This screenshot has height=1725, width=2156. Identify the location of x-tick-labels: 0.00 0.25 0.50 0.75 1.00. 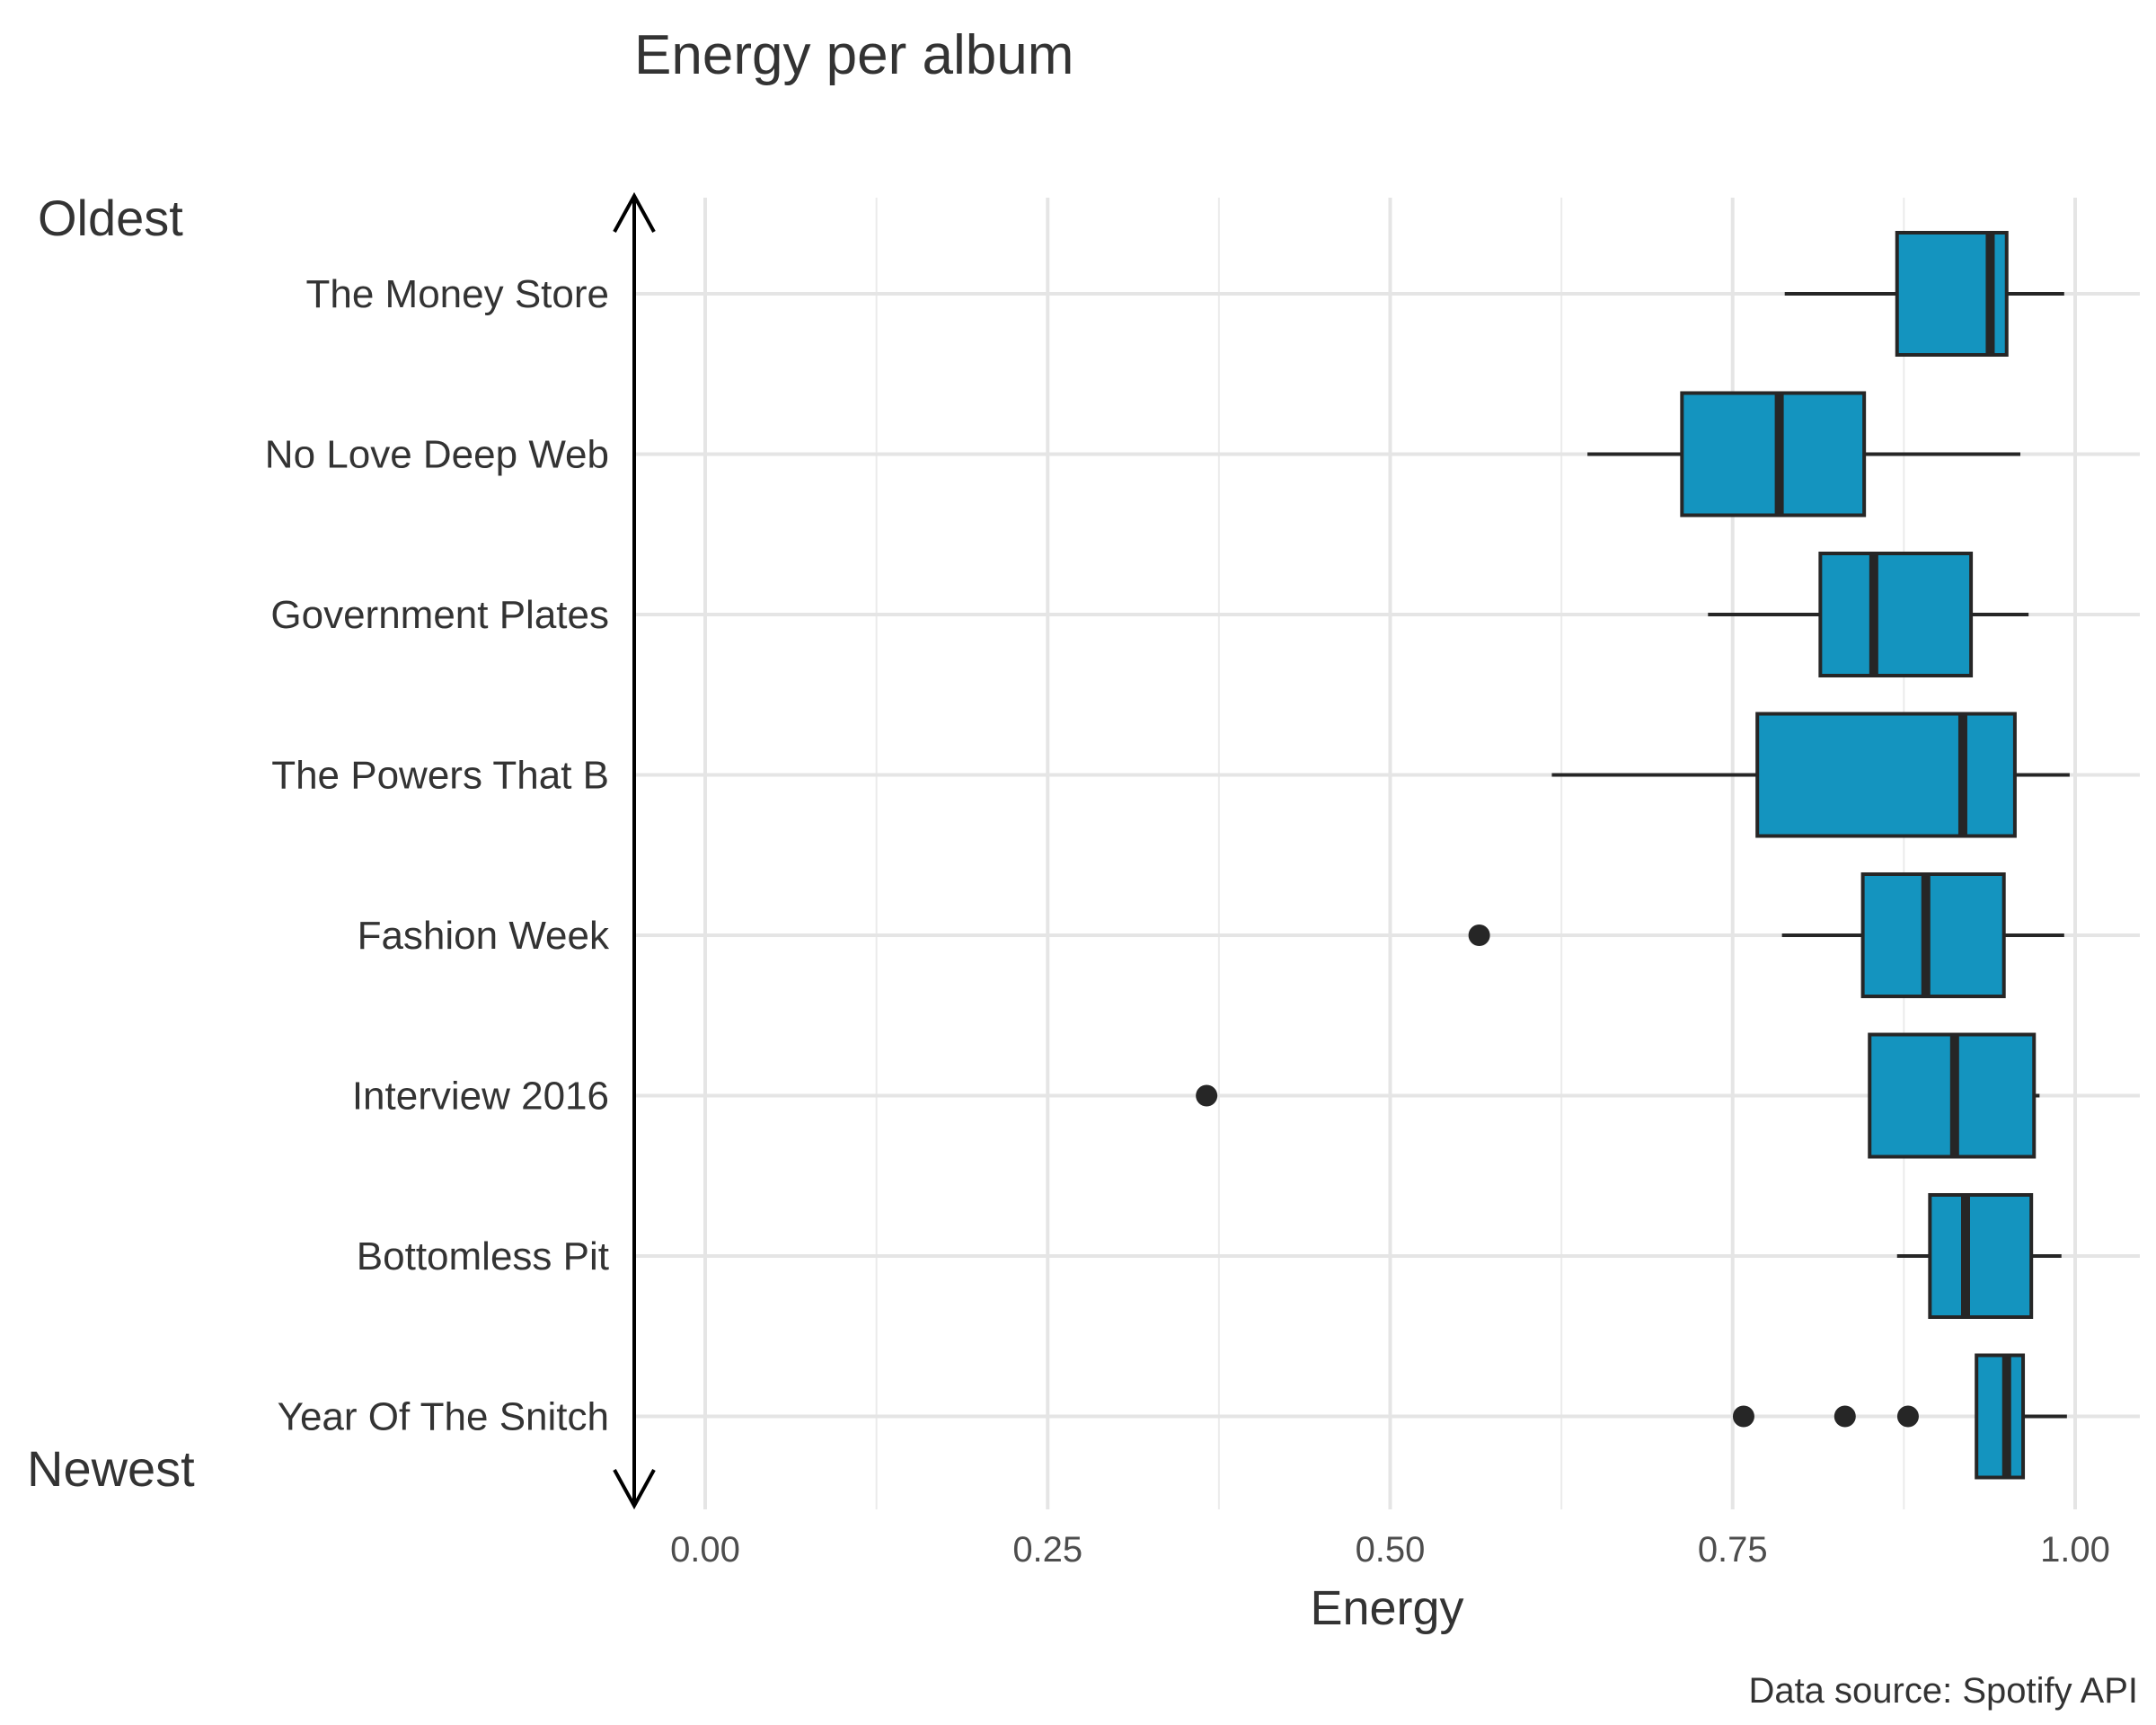
(1390, 1550).